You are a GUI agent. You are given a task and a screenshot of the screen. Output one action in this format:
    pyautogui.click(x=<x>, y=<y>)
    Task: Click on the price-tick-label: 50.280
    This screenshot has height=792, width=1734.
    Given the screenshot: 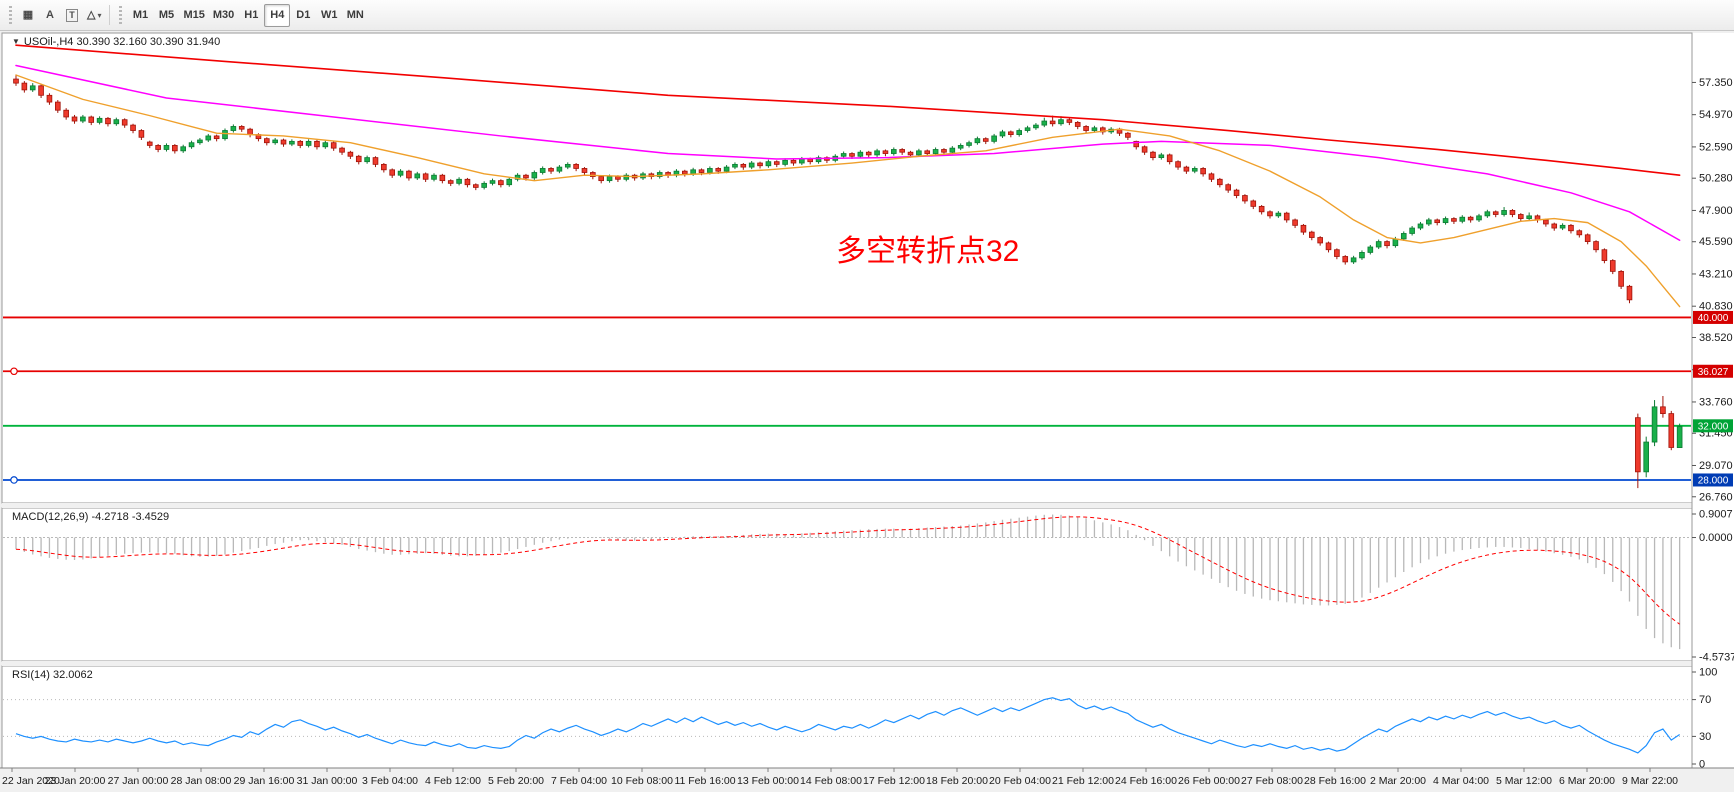 What is the action you would take?
    pyautogui.click(x=1716, y=179)
    